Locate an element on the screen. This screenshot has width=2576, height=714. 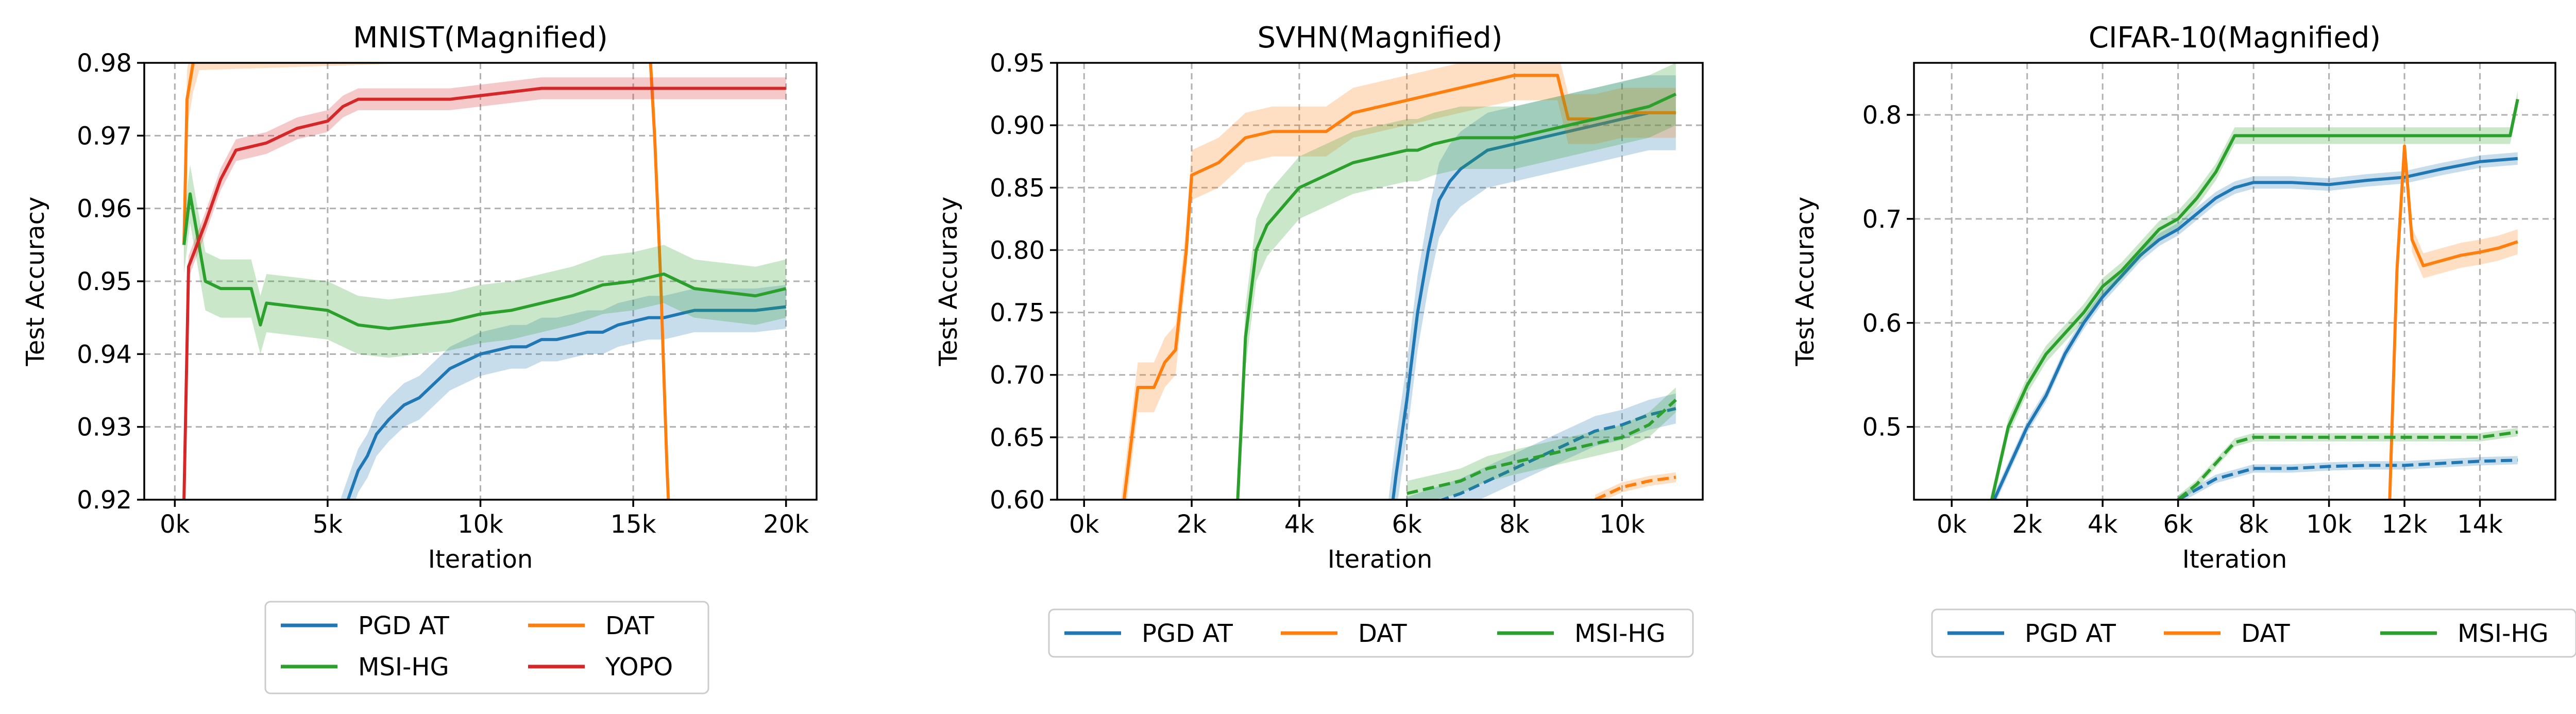
y-tick-label: 0.65 is located at coordinates (1017, 437).